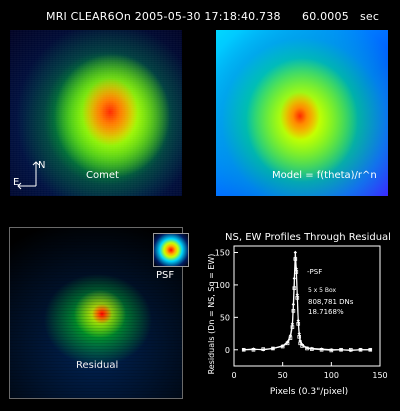  What do you see at coordinates (227, 350) in the screenshot?
I see `y-tick-label: 0` at bounding box center [227, 350].